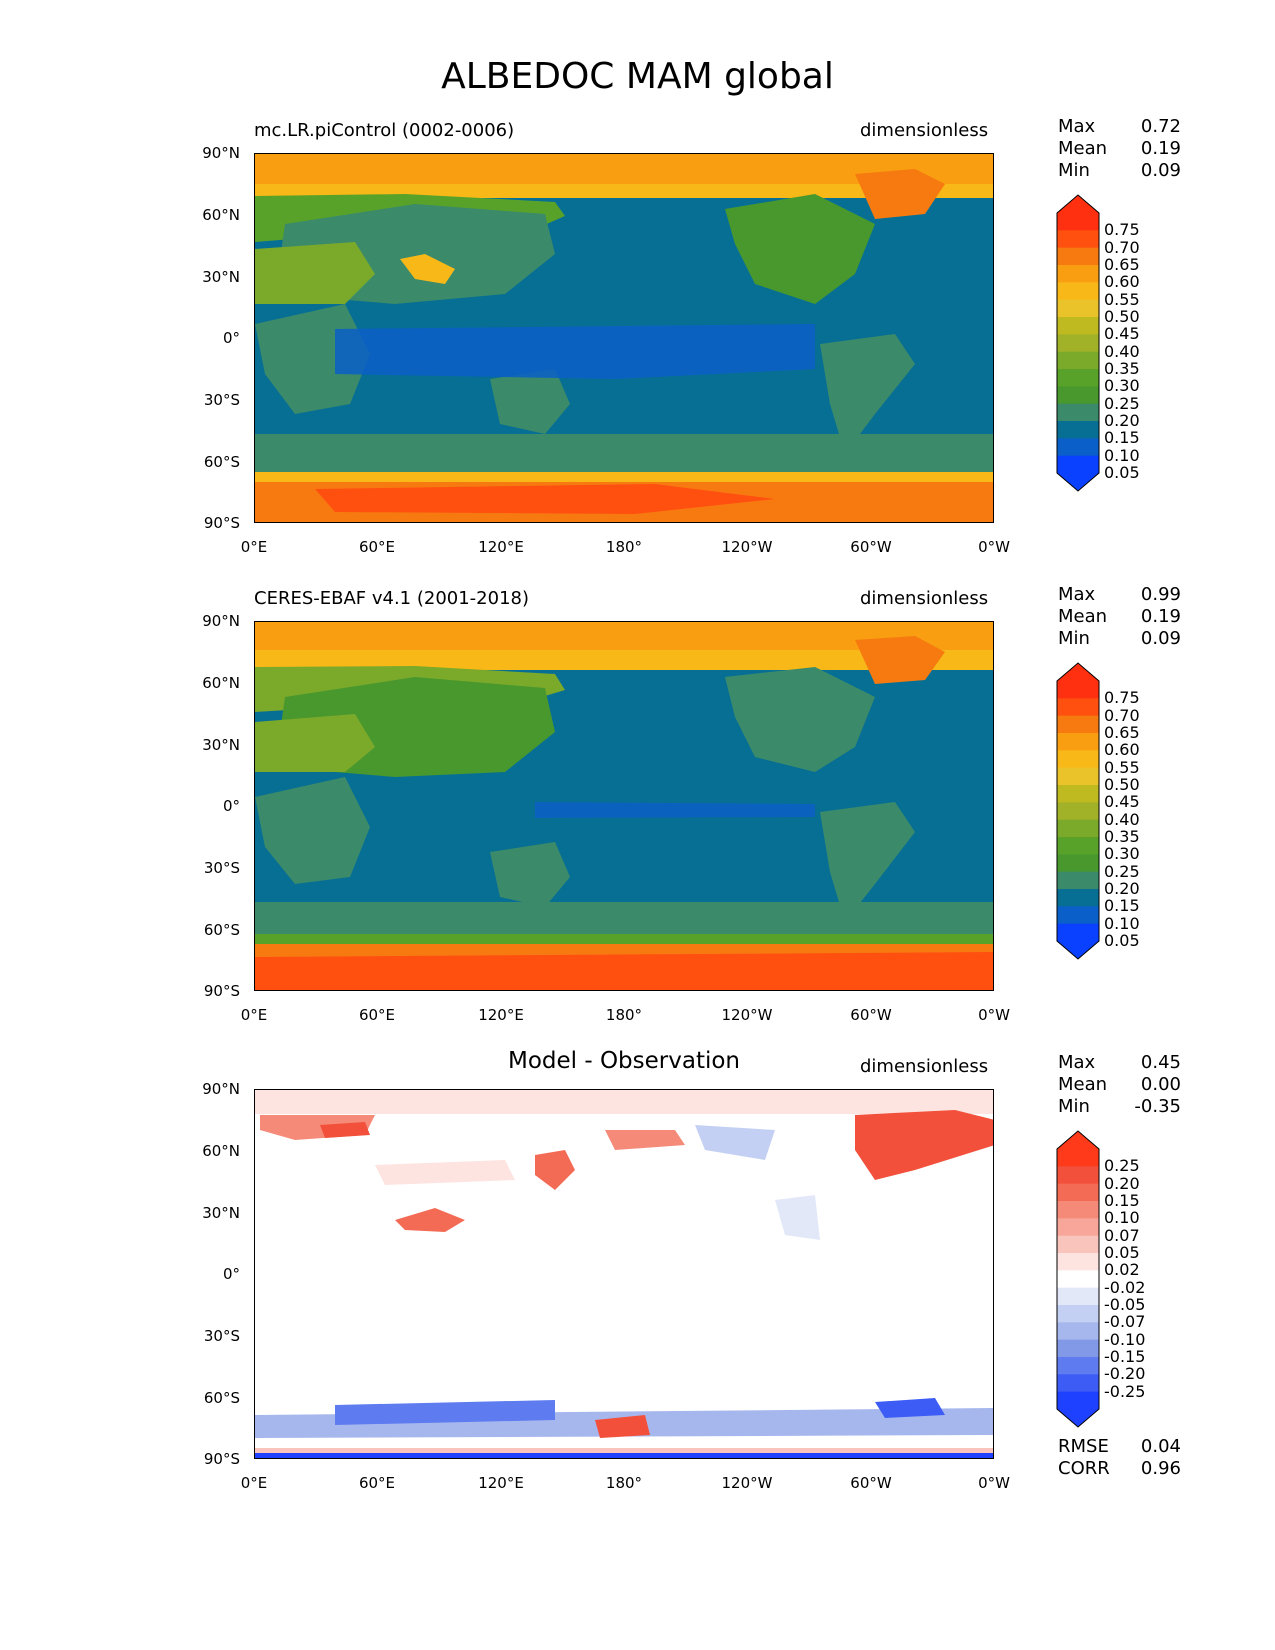 The width and height of the screenshot is (1275, 1650). I want to click on stat-max-value: 0.72, so click(1160, 126).